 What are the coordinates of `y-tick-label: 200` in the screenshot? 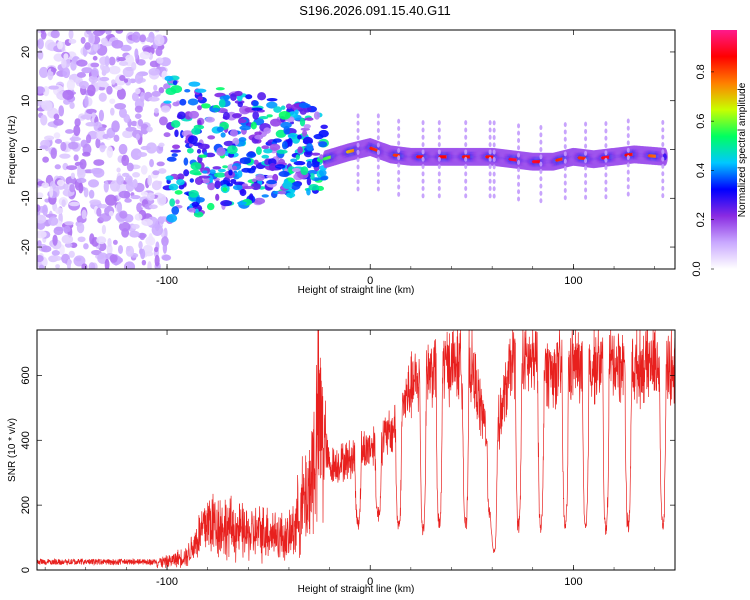 It's located at (26, 505).